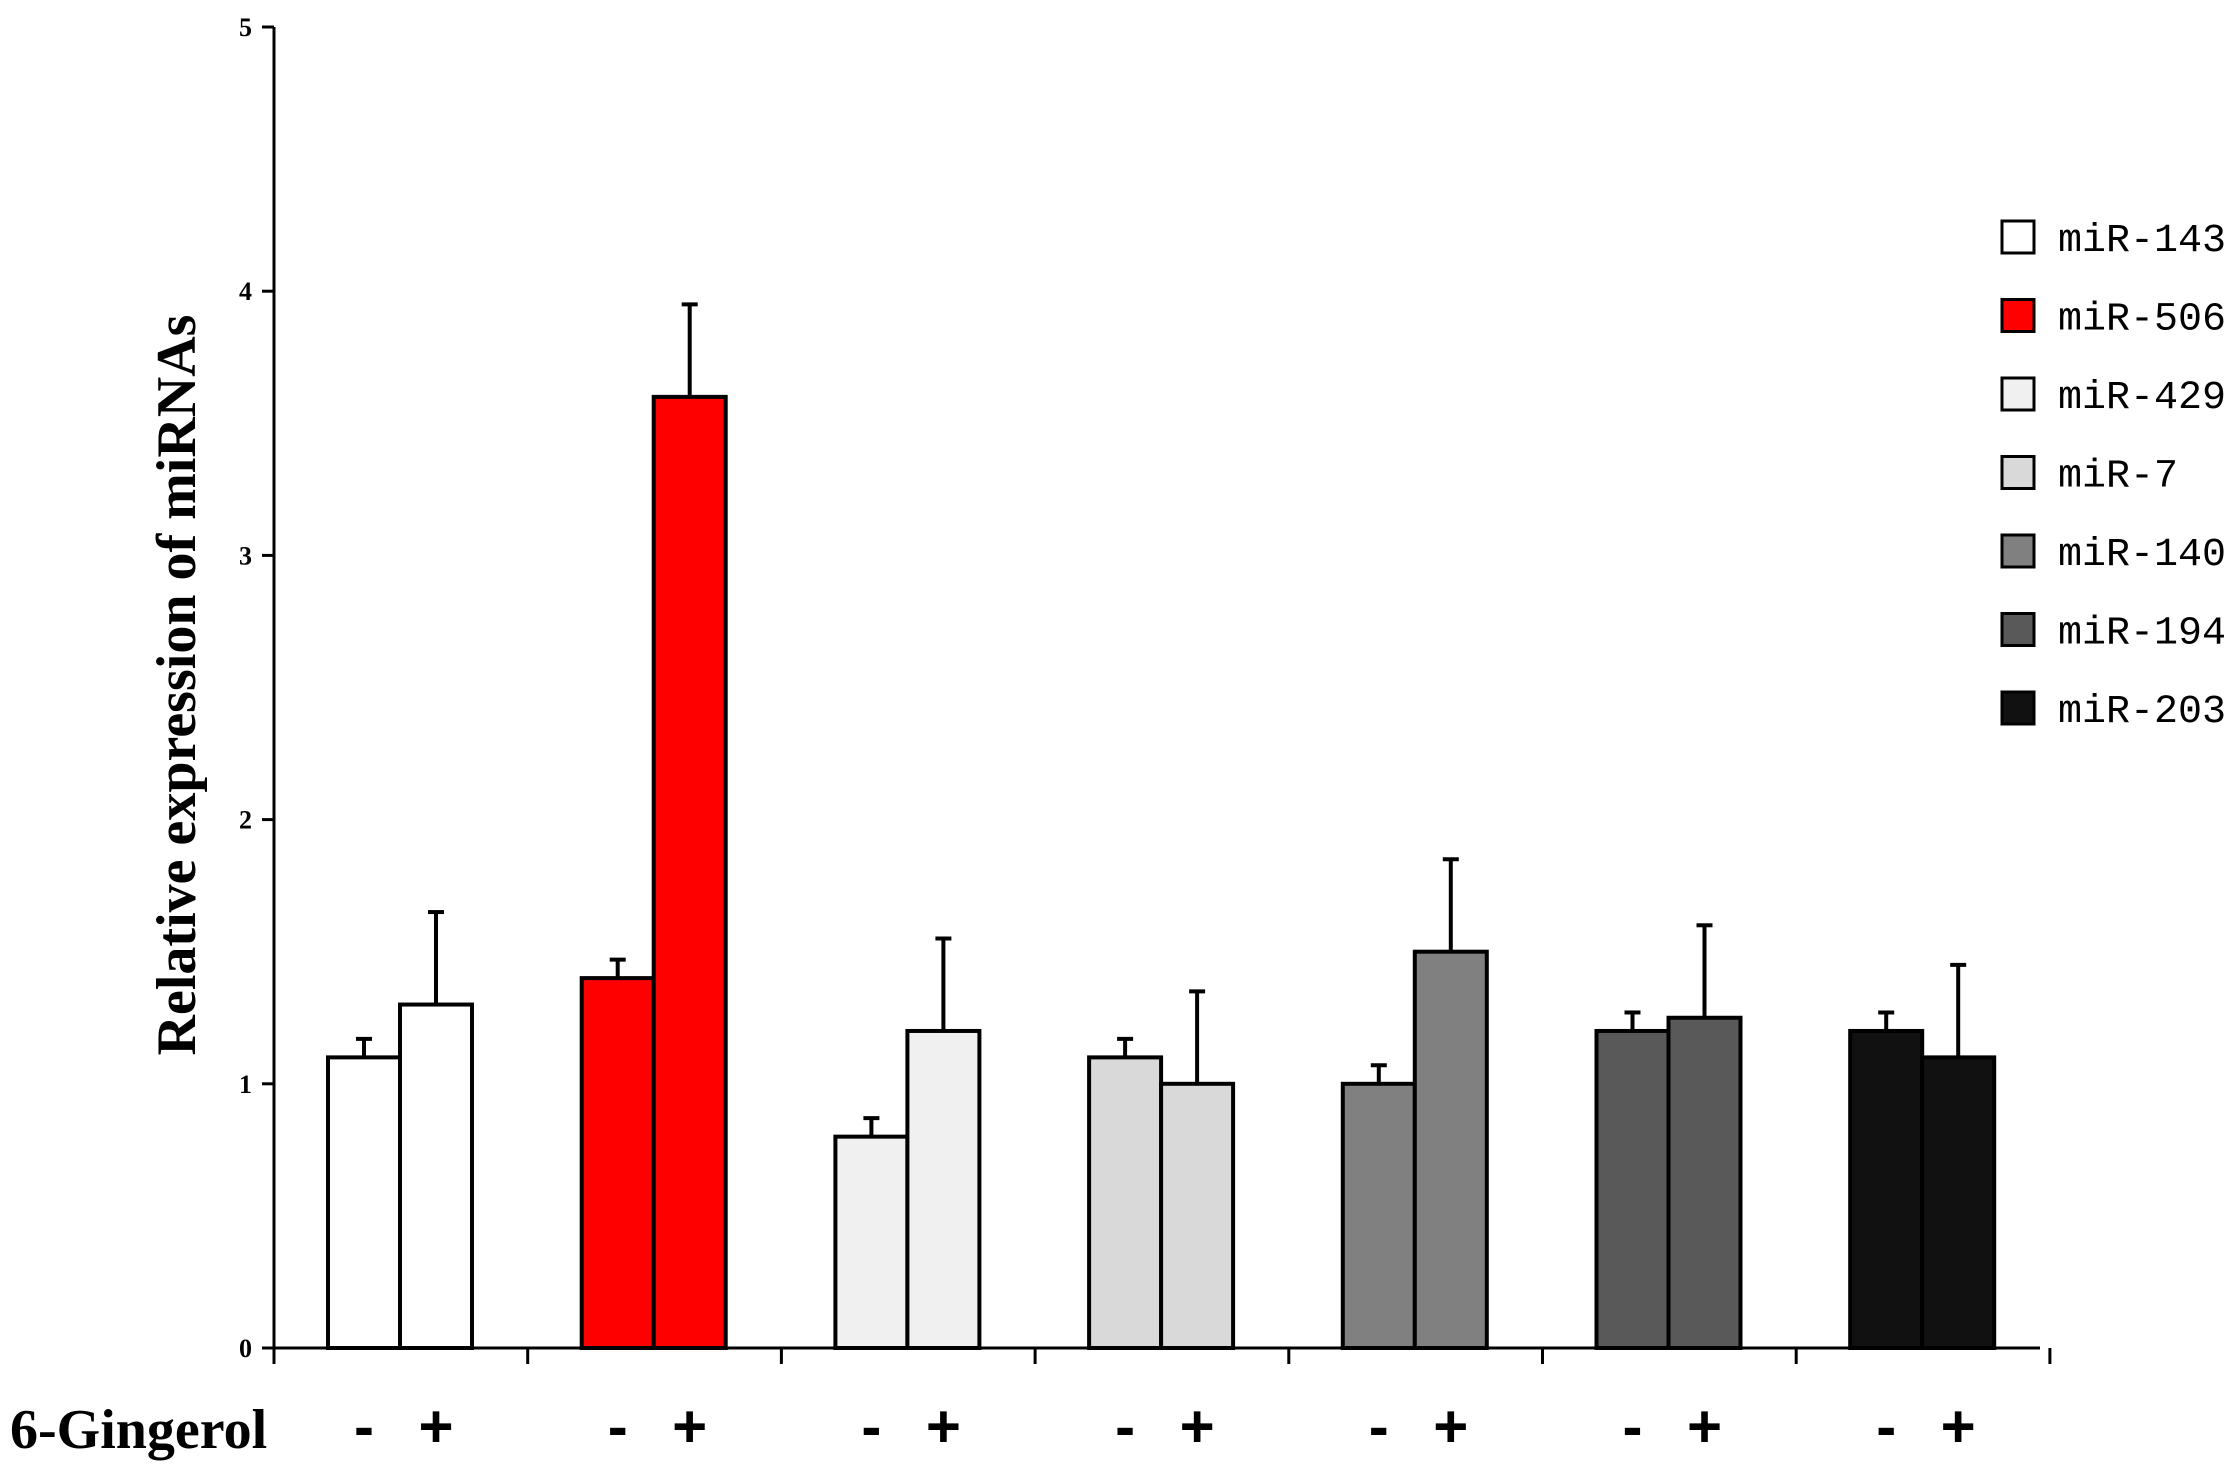  I want to click on treatment-row: - + - + - + - + - + - + - +6-Gingerol, so click(993, 1427).